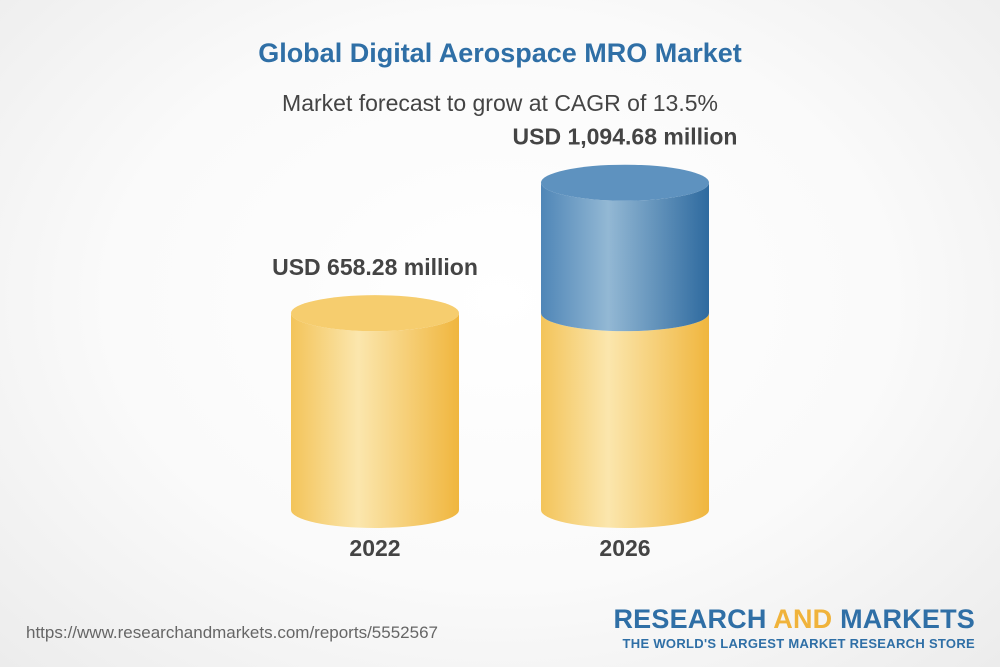  Describe the element at coordinates (625, 137) in the screenshot. I see `bar-value-label: USD 1,094.68 million` at that location.